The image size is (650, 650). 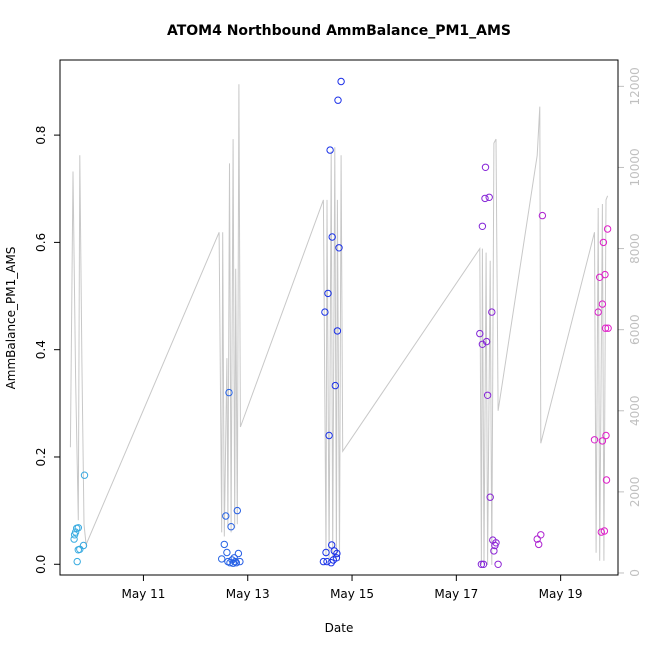 I want to click on y2-tick-label: 10000, so click(x=635, y=167).